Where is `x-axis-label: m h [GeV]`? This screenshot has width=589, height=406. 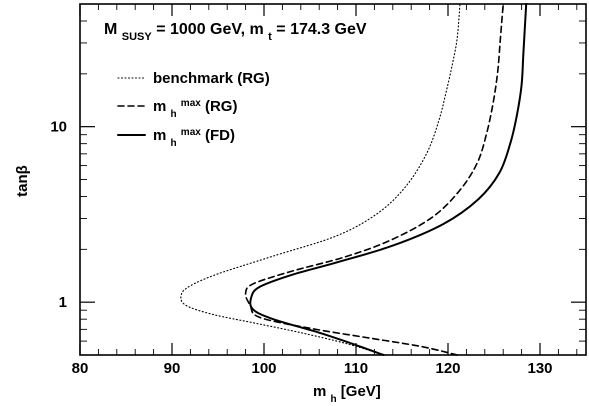
x-axis-label: m h [GeV] is located at coordinates (347, 394).